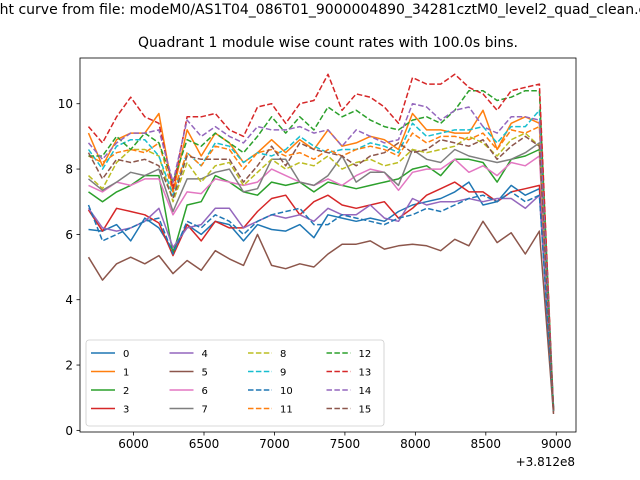 This screenshot has height=480, width=640. I want to click on legend-label-5: 5, so click(205, 373).